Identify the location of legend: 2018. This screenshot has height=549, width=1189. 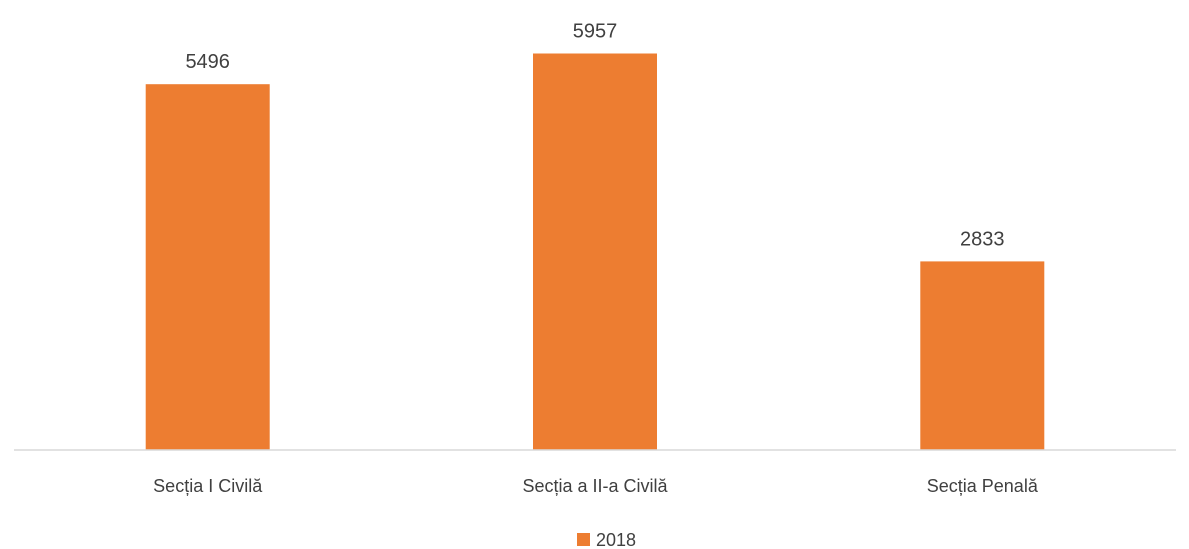
(606, 539).